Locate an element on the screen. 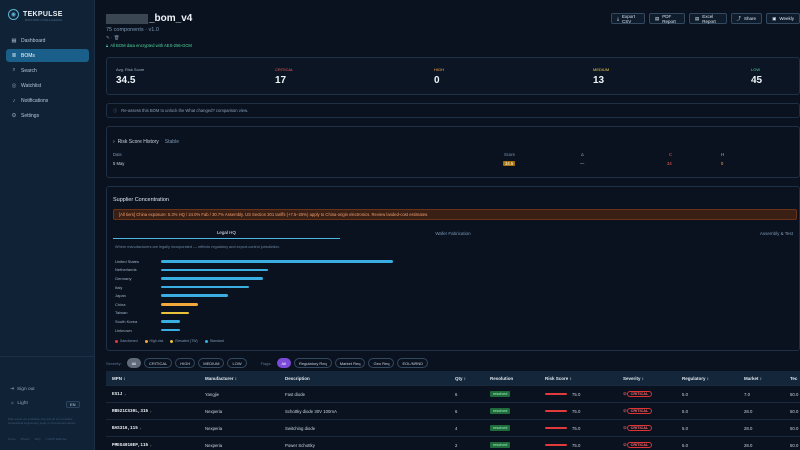 This screenshot has width=800, height=450. col-high: H is located at coordinates (723, 154).